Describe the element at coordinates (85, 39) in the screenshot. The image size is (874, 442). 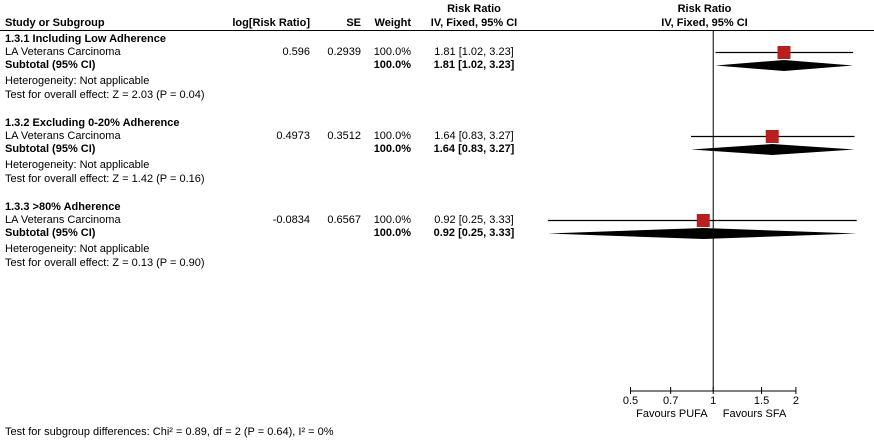
I see `subgroup-title: 1.3.1 Including Low Adherence` at that location.